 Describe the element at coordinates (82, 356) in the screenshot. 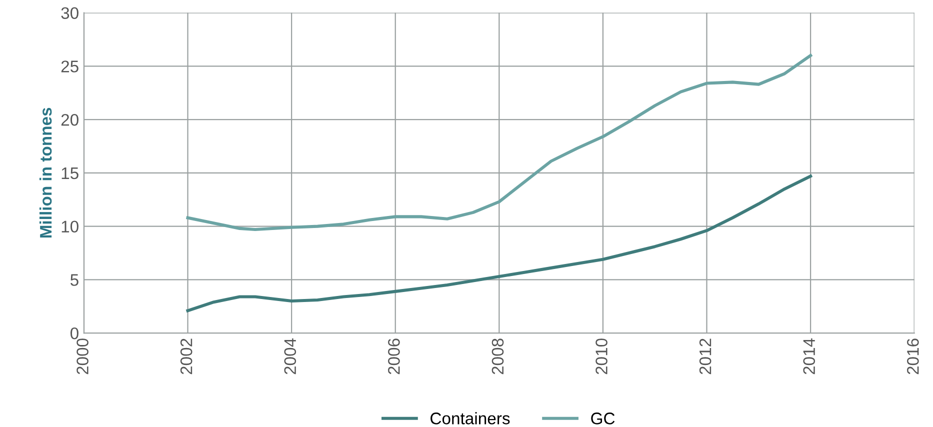

I see `x-tick-label: 2000` at that location.